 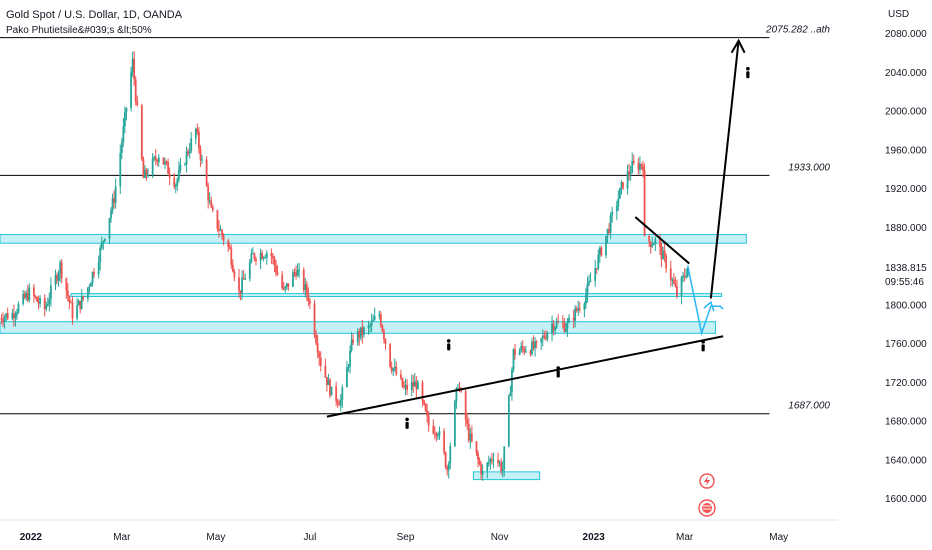 I want to click on flash-glyph, so click(x=707, y=481).